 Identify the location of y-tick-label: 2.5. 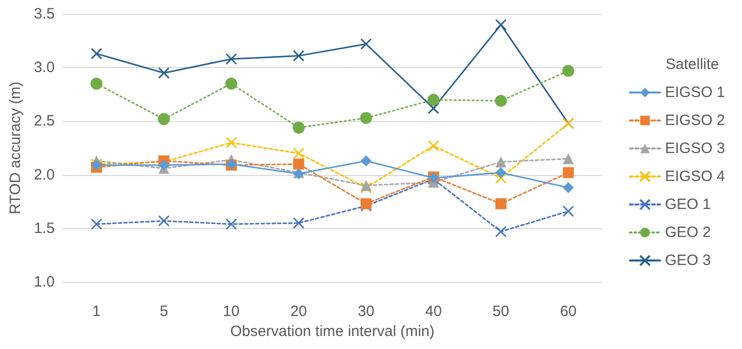
(44, 121).